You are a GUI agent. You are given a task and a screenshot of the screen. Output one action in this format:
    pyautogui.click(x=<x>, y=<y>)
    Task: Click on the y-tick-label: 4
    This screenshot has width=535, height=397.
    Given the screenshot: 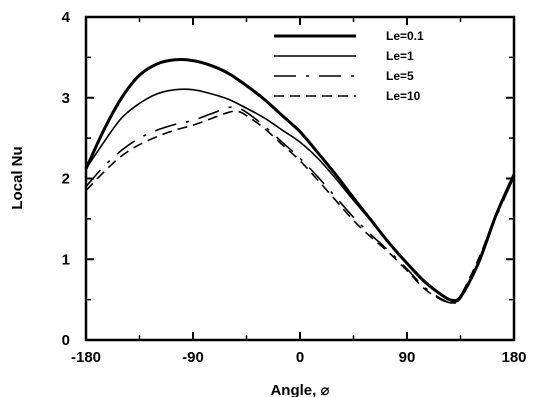 What is the action you would take?
    pyautogui.click(x=66, y=17)
    